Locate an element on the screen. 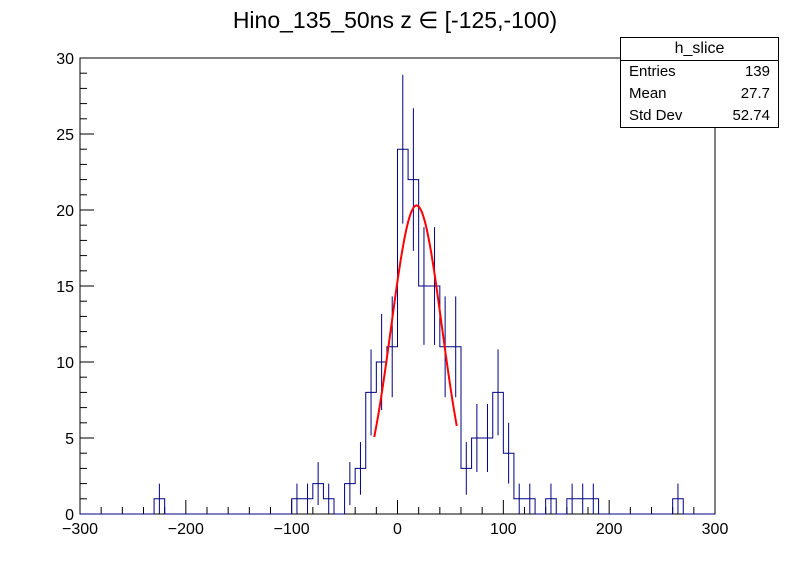 This screenshot has height=572, width=796. stats-value: 52.74 is located at coordinates (751, 115).